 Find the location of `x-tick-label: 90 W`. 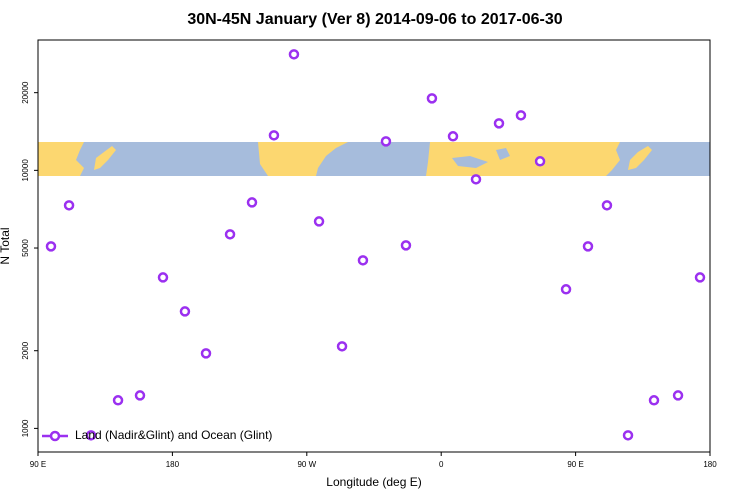

x-tick-label: 90 W is located at coordinates (306, 464).